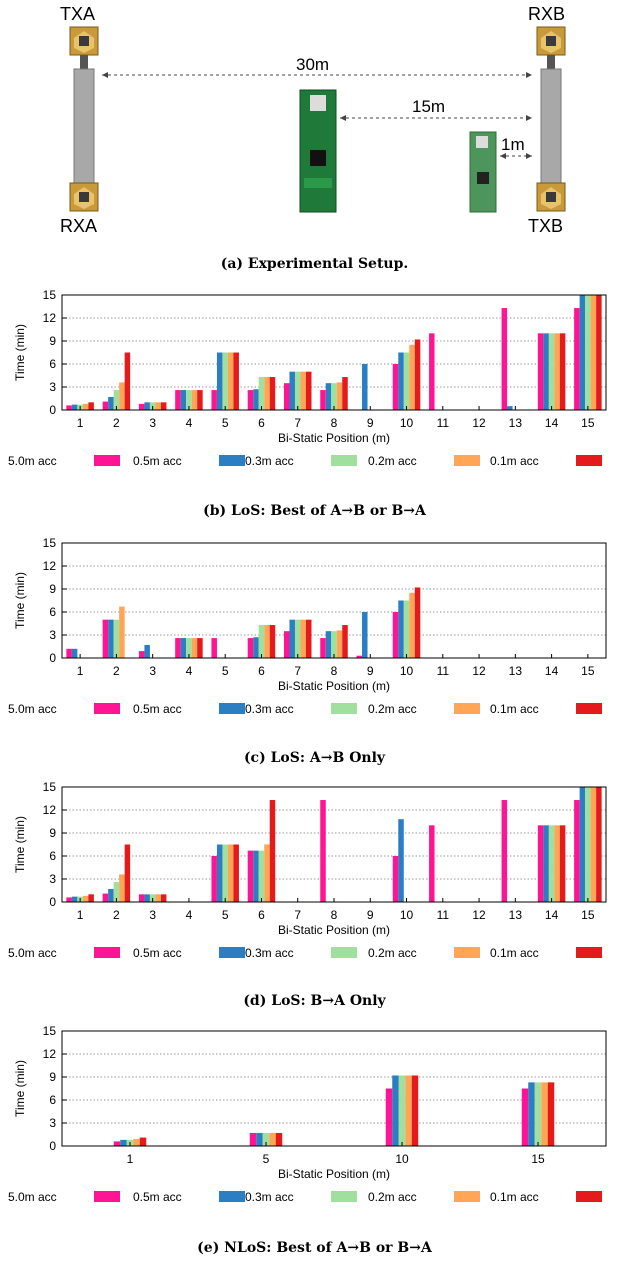 The image size is (629, 1266). Describe the element at coordinates (189, 423) in the screenshot. I see `x-tick-label: 4` at that location.